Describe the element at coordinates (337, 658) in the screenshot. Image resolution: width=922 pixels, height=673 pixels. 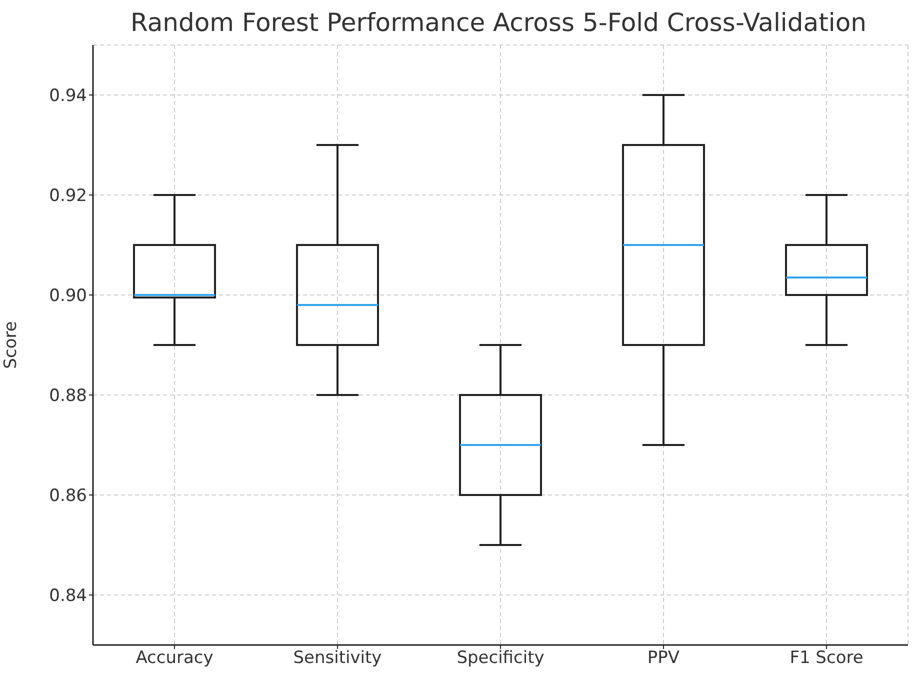
I see `x-tick-label: Sensitivity` at that location.